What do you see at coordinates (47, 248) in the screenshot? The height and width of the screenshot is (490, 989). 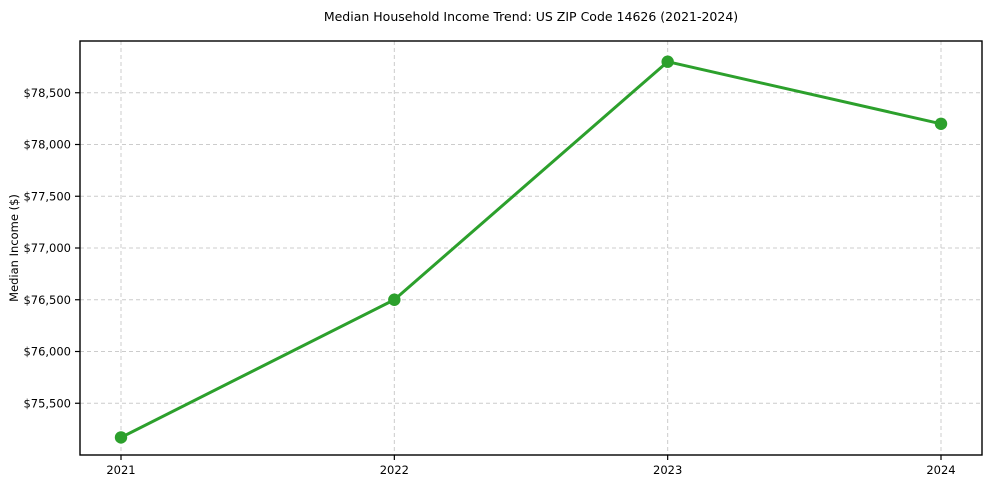 I see `y-tick-label: $77,000` at bounding box center [47, 248].